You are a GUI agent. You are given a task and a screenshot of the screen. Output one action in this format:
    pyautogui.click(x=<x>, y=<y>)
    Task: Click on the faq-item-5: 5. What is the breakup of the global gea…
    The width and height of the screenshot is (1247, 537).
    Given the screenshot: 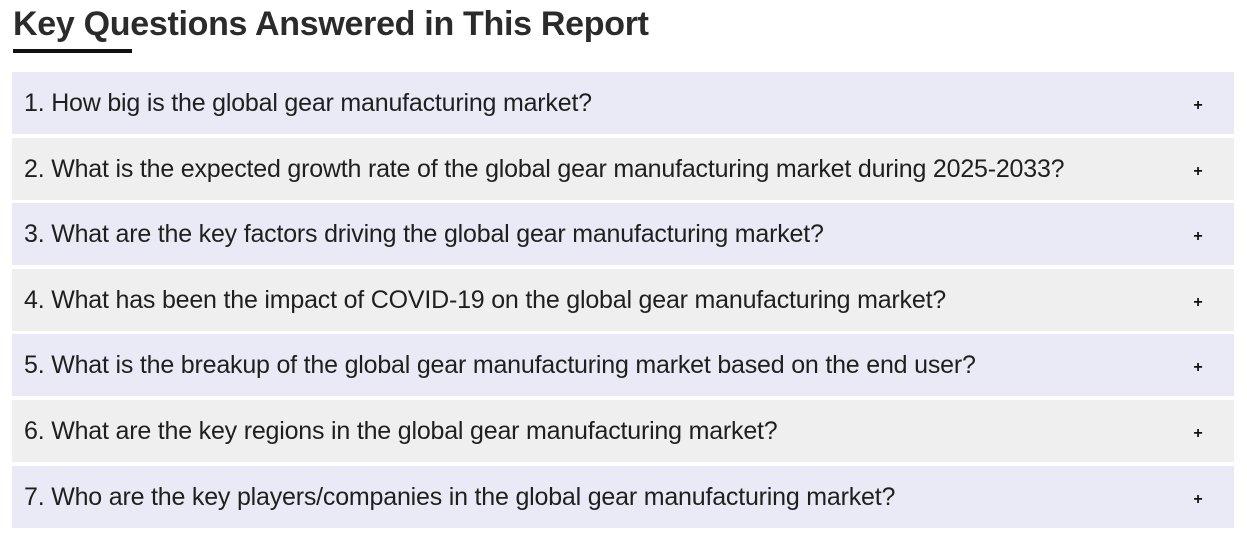 What is the action you would take?
    pyautogui.click(x=623, y=365)
    